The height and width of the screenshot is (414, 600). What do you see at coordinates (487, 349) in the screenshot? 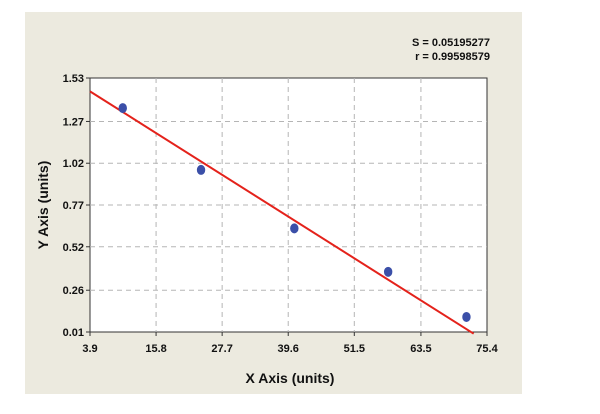
I see `x-tick-label: 75.4` at bounding box center [487, 349].